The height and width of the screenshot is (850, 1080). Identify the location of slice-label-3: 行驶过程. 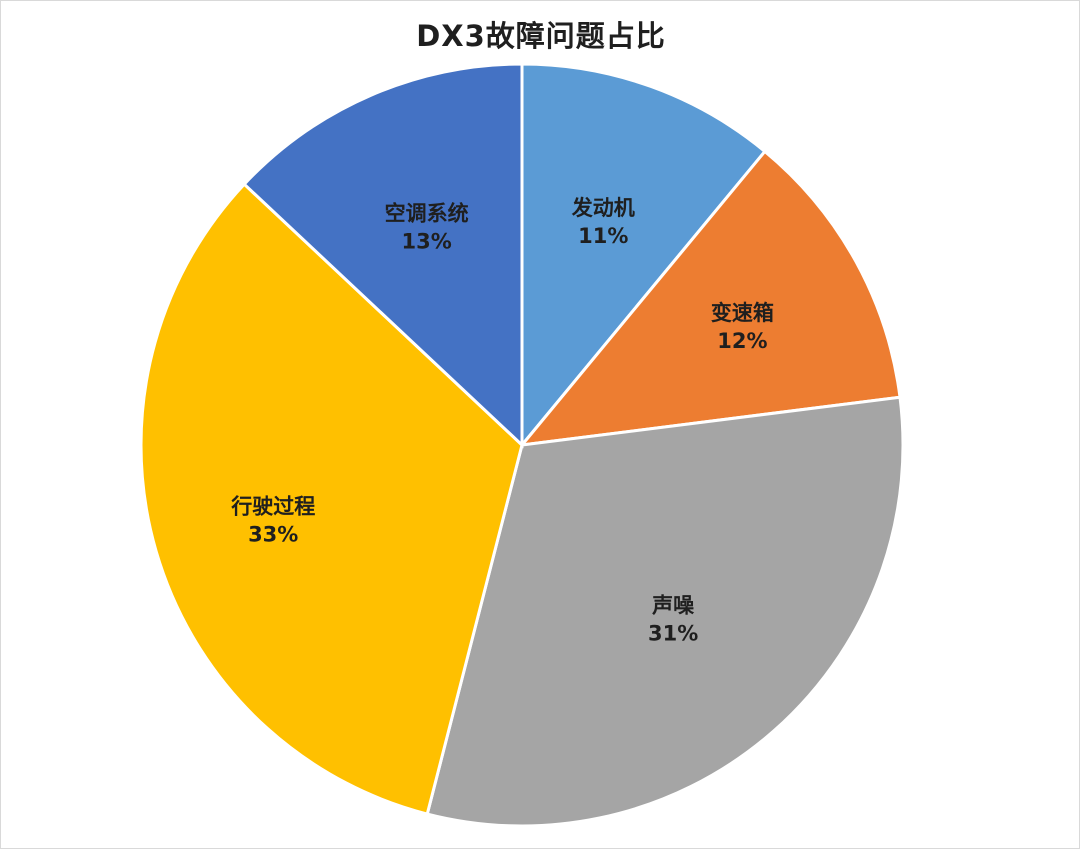
(272, 506).